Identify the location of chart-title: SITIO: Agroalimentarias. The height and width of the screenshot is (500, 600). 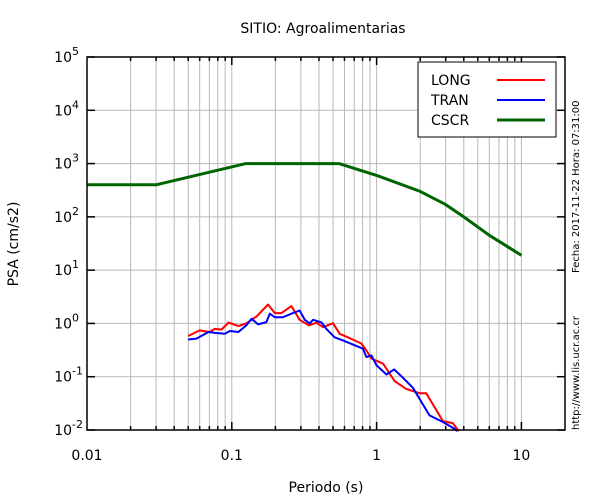
(322, 29).